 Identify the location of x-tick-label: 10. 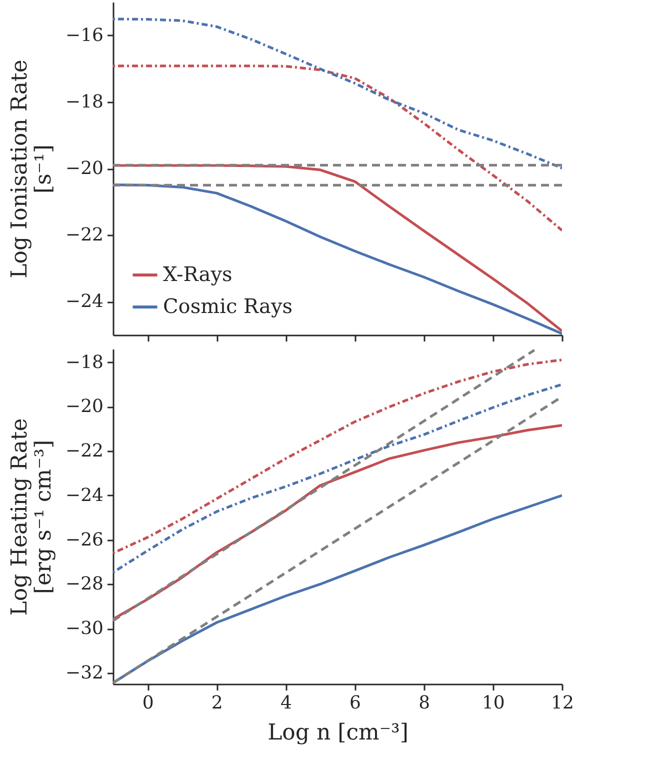
(493, 703).